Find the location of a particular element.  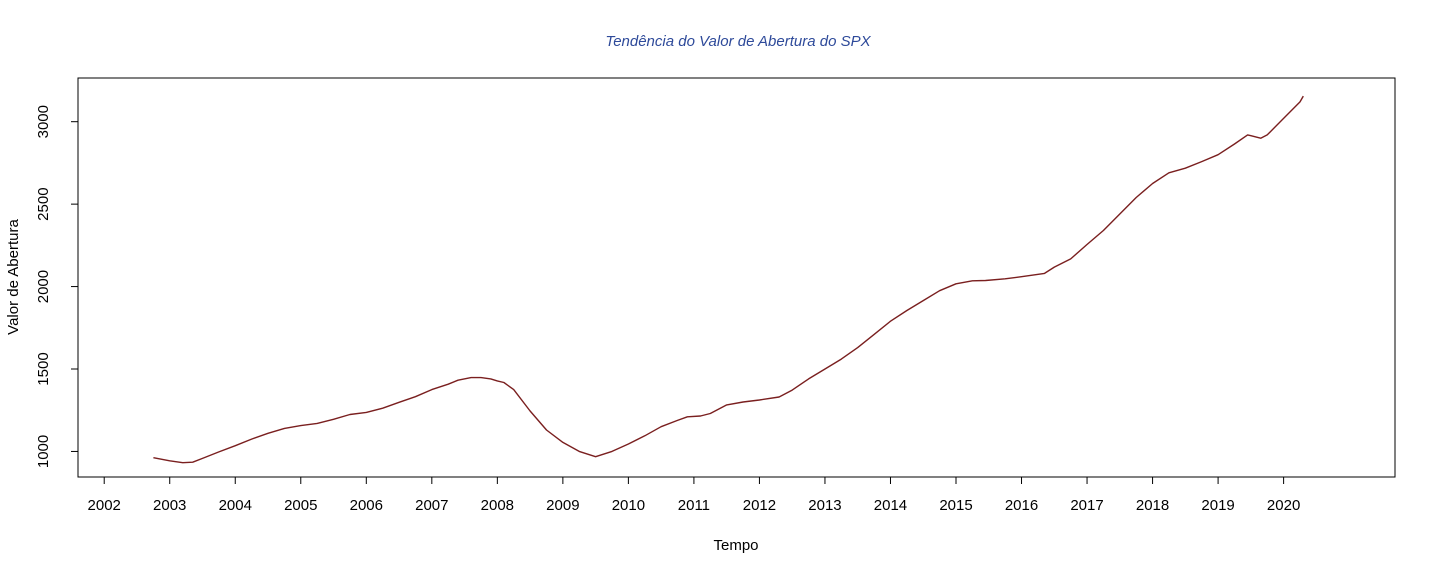

x-tick-label: 2017 is located at coordinates (1086, 505).